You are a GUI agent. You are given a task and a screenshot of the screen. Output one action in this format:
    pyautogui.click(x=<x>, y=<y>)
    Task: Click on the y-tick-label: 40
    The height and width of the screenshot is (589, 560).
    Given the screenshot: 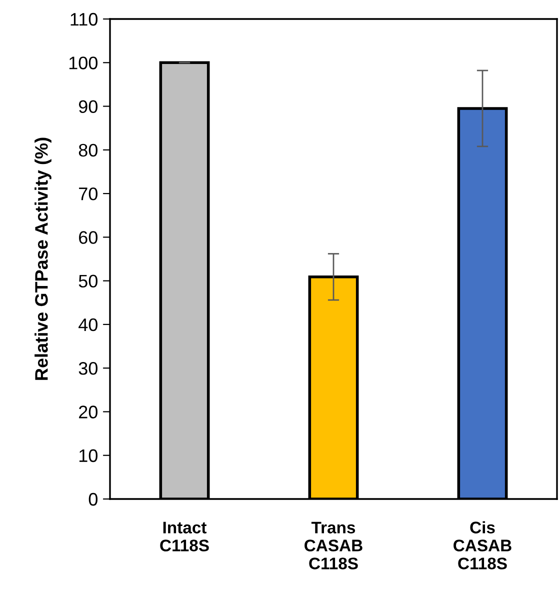 What is the action you would take?
    pyautogui.click(x=88, y=325)
    